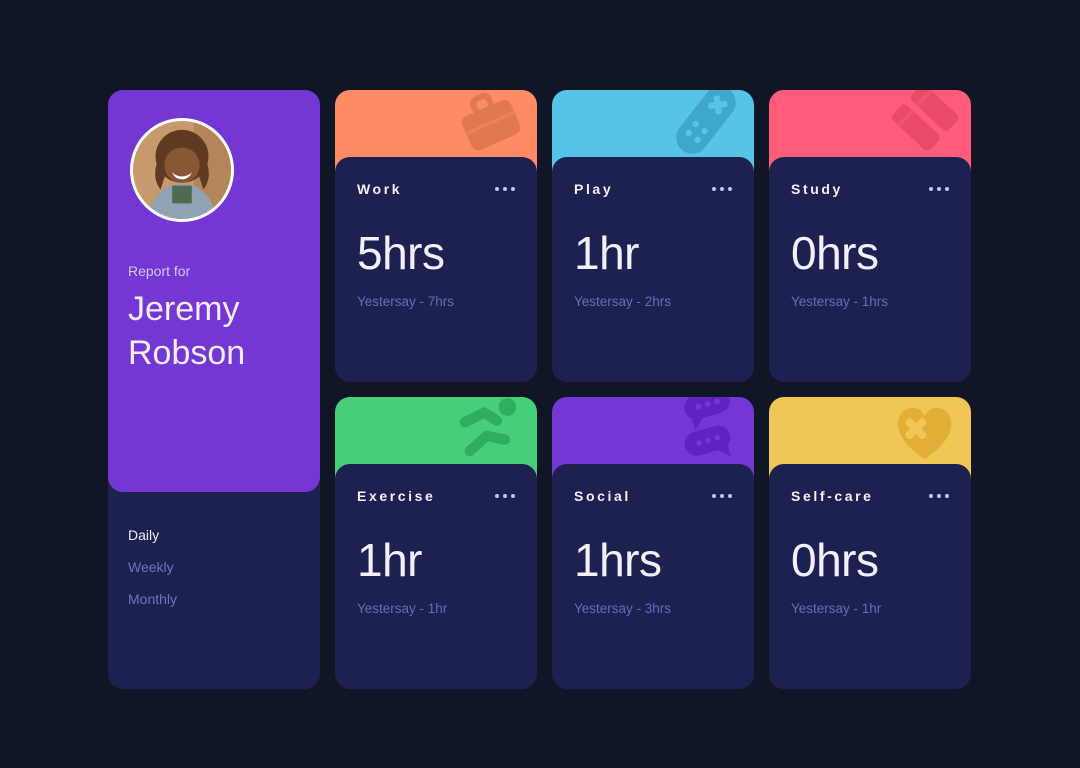  What do you see at coordinates (187, 353) in the screenshot?
I see `person-last-name: Robson` at bounding box center [187, 353].